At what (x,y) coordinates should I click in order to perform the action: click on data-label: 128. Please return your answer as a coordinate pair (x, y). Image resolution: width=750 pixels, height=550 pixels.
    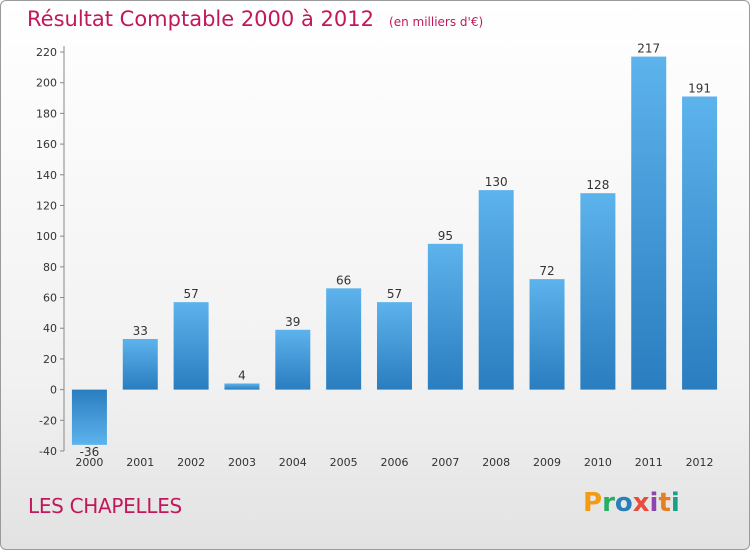
    Looking at the image, I should click on (597, 185).